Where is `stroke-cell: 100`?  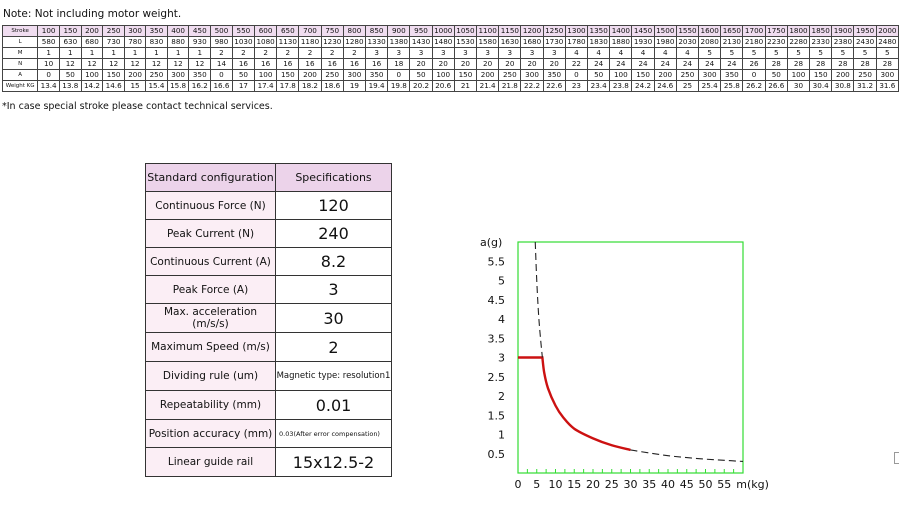 stroke-cell: 100 is located at coordinates (798, 75).